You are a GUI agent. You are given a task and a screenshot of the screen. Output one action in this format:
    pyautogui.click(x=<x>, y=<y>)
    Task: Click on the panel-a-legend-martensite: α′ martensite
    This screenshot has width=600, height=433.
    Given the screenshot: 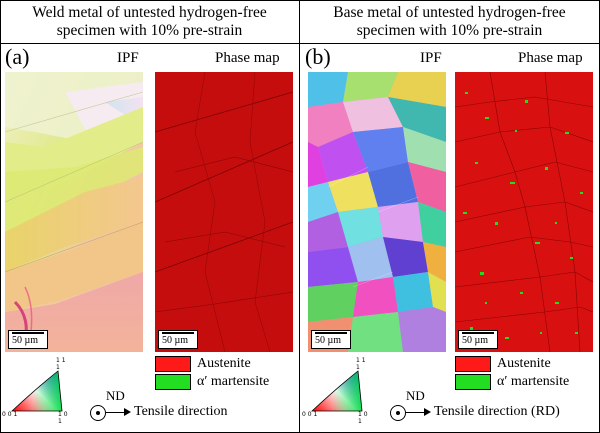 What is the action you would take?
    pyautogui.click(x=212, y=382)
    